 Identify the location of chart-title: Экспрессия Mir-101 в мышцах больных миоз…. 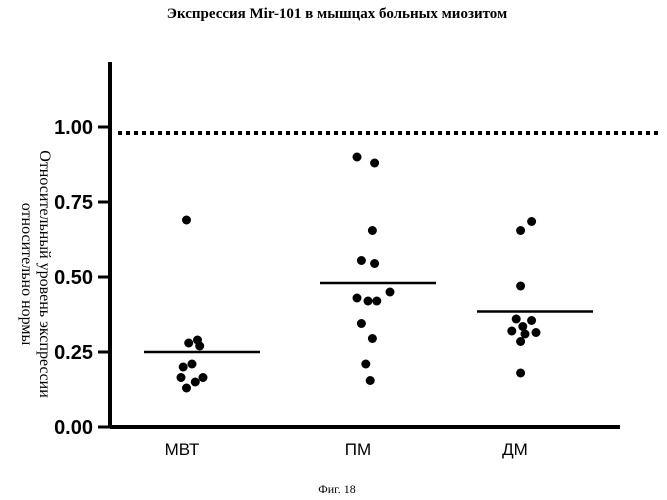
(337, 14).